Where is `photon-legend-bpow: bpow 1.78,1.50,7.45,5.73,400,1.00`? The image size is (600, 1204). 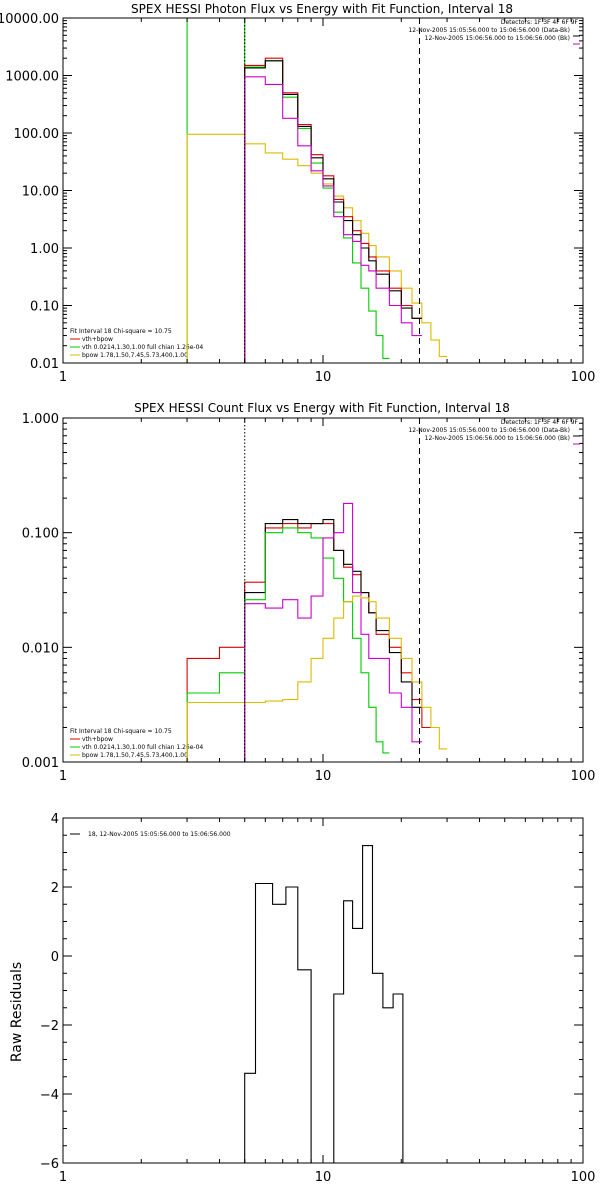
photon-legend-bpow: bpow 1.78,1.50,7.45,5.73,400,1.00 is located at coordinates (135, 355).